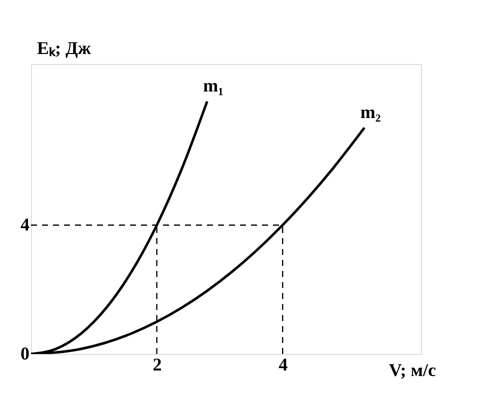 The width and height of the screenshot is (500, 399). Describe the element at coordinates (157, 364) in the screenshot. I see `x-tick-label: 2` at that location.